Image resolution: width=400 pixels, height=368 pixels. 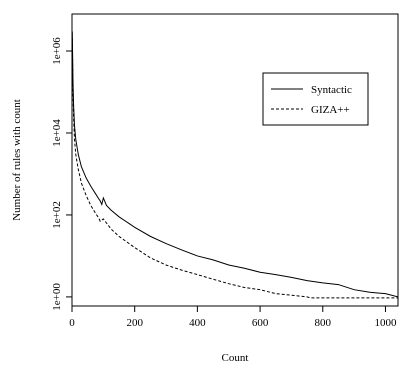 I want to click on x-tick-label: 0, so click(x=72, y=323).